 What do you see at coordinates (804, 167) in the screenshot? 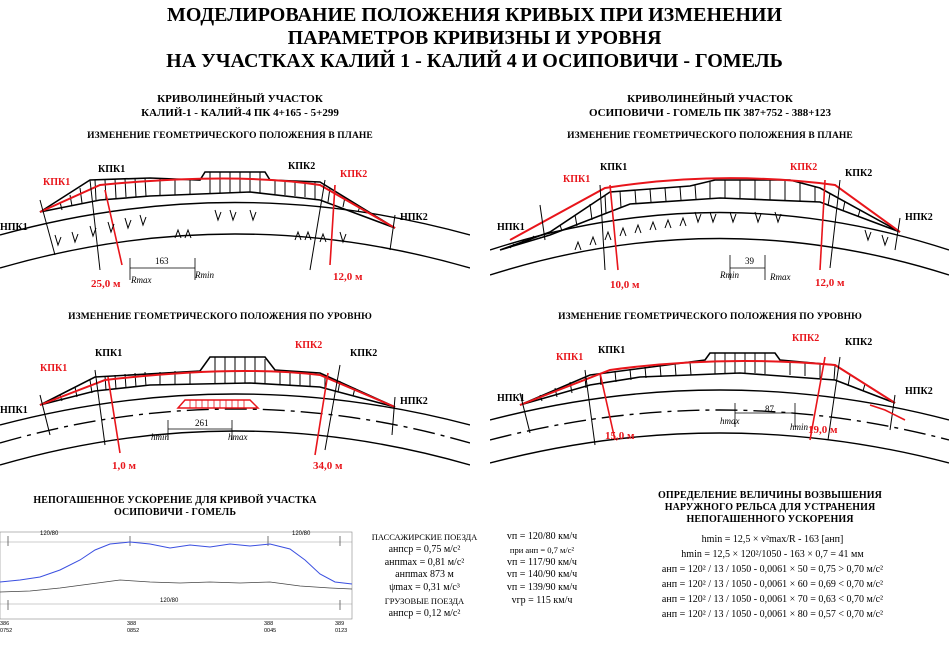
I see `right-plan-kpk2-red: КПК2` at bounding box center [804, 167].